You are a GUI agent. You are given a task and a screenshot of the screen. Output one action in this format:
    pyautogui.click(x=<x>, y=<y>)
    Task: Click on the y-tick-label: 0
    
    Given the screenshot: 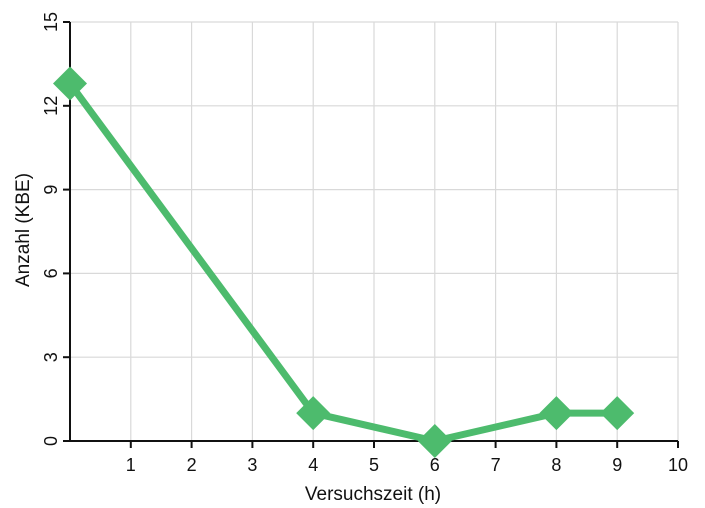 What is the action you would take?
    pyautogui.click(x=51, y=441)
    